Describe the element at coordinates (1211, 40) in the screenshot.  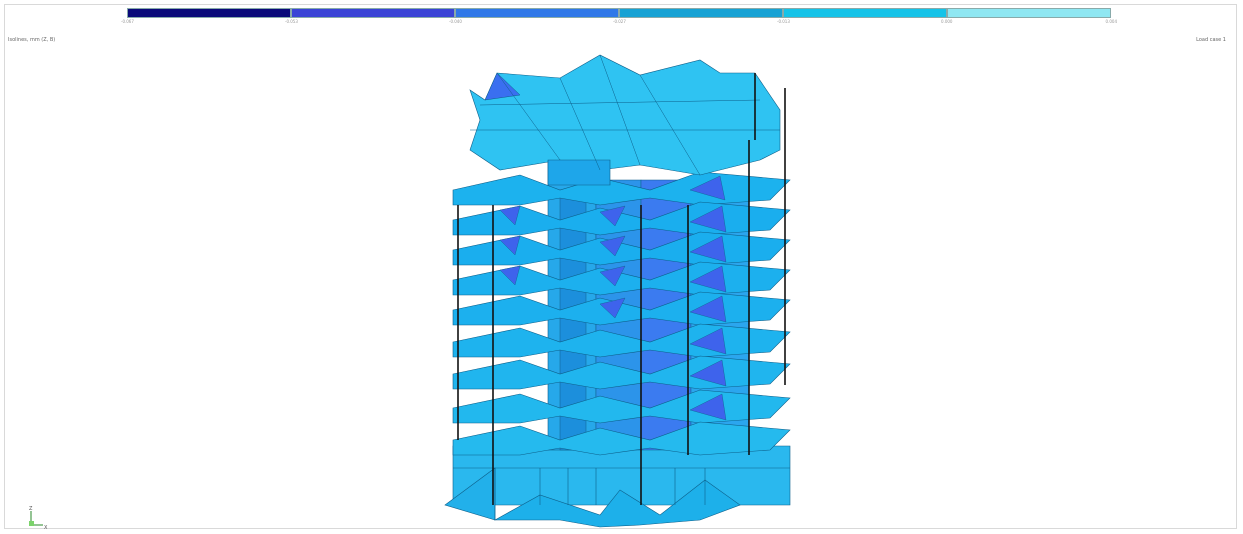
I see `load-case-caption: Load case 1` at that location.